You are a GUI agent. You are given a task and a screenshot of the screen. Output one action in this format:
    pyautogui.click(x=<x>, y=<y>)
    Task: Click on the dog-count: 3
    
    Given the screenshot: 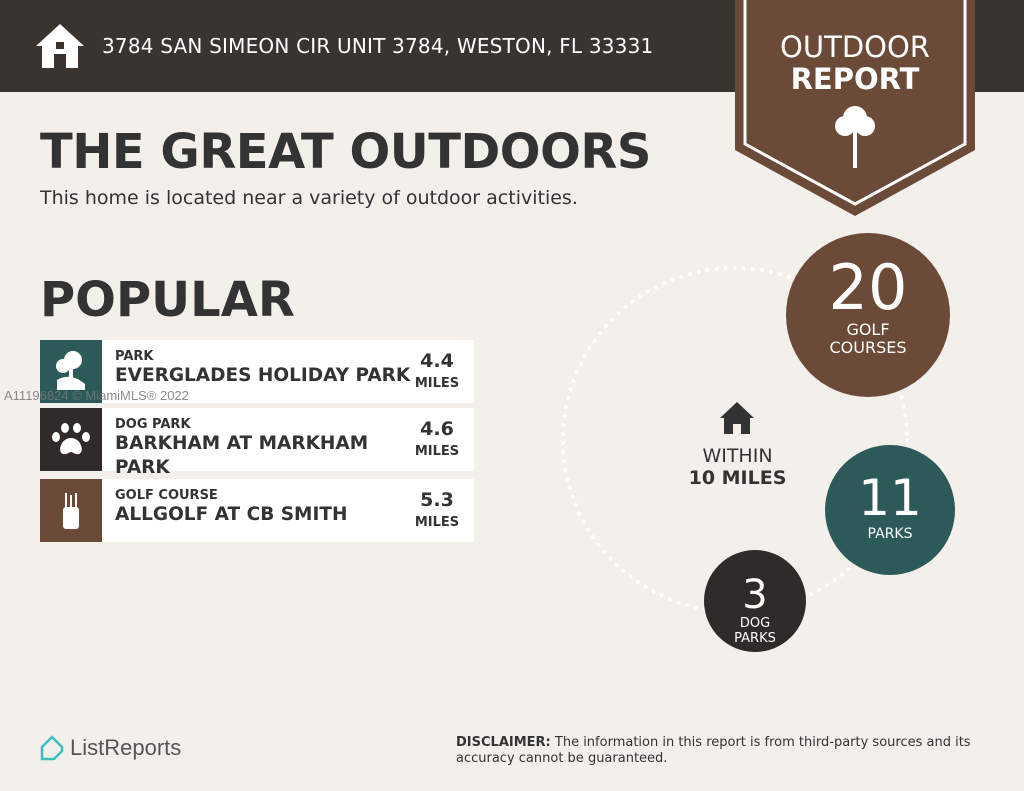 What is the action you would take?
    pyautogui.click(x=755, y=595)
    